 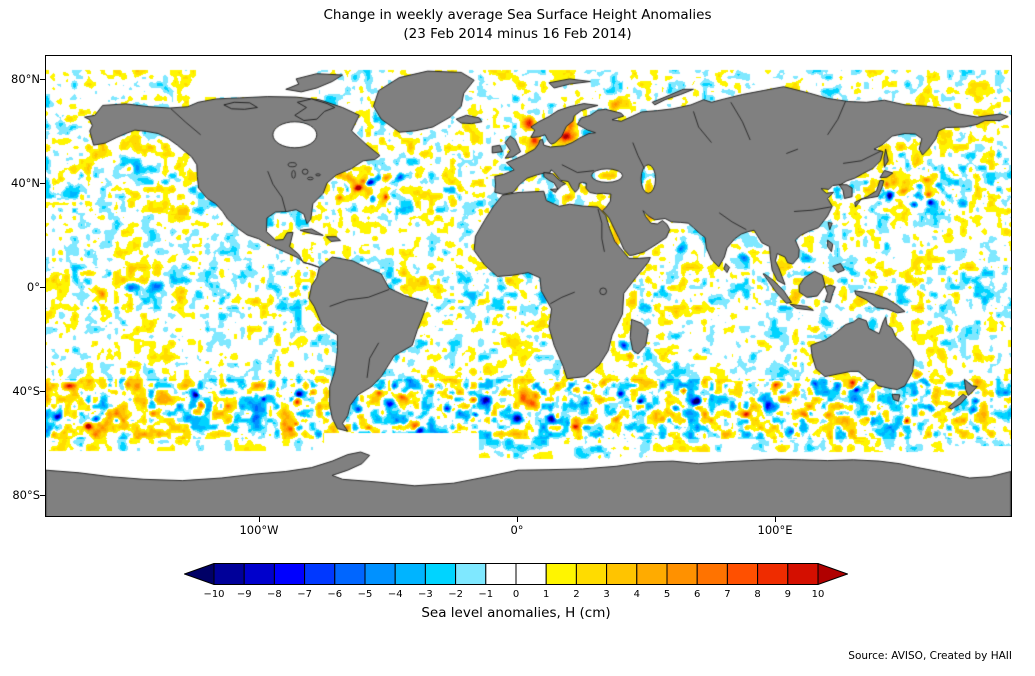 I want to click on colorbar, so click(x=516, y=574).